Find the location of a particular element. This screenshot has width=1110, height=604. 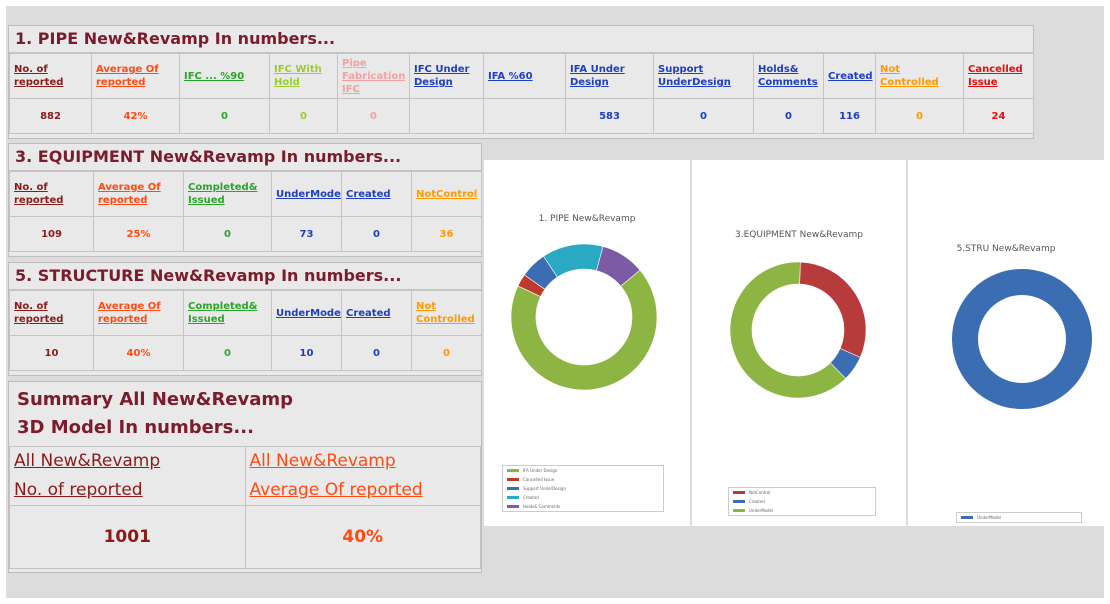

pipe-col-header: Not Controlled is located at coordinates (919, 76).